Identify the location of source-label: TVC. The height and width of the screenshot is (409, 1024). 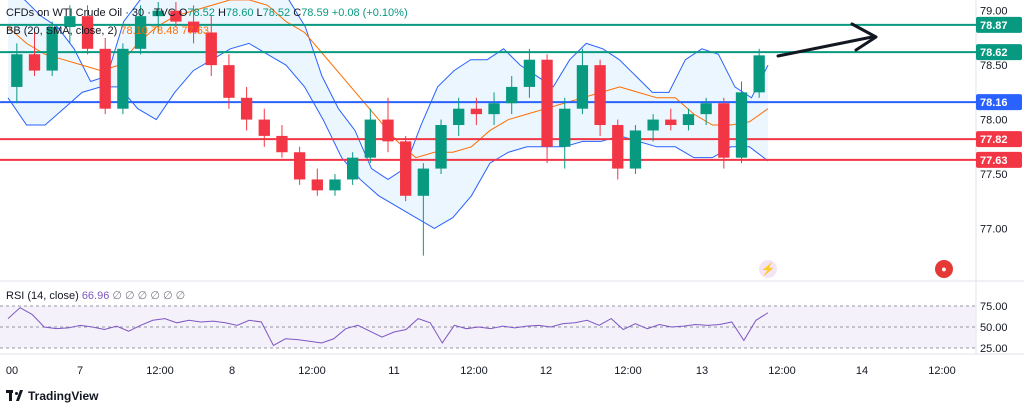
(164, 13).